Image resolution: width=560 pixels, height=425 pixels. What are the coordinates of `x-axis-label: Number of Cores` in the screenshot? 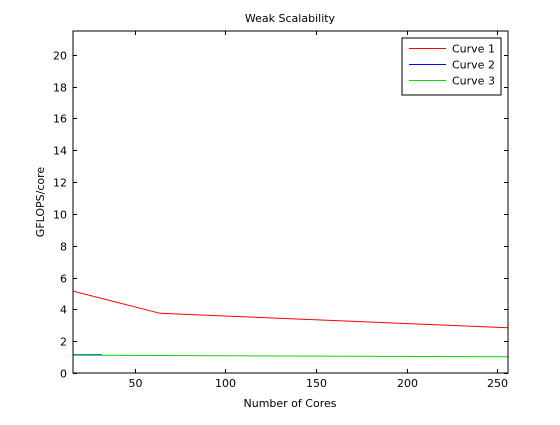 It's located at (290, 403).